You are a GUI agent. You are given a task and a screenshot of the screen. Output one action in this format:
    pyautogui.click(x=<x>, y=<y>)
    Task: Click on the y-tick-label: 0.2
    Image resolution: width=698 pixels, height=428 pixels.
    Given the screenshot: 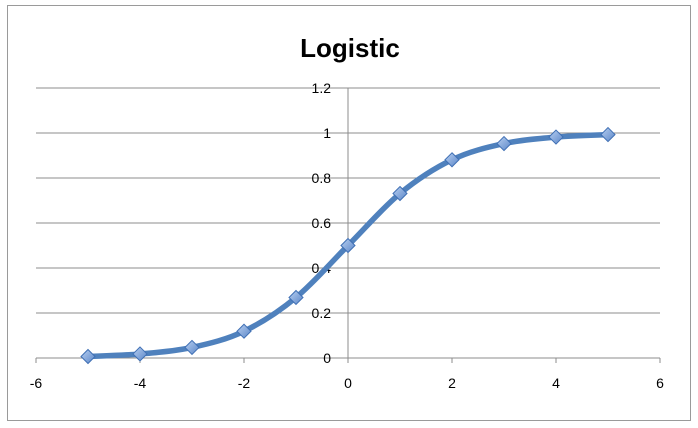 What is the action you would take?
    pyautogui.click(x=322, y=313)
    